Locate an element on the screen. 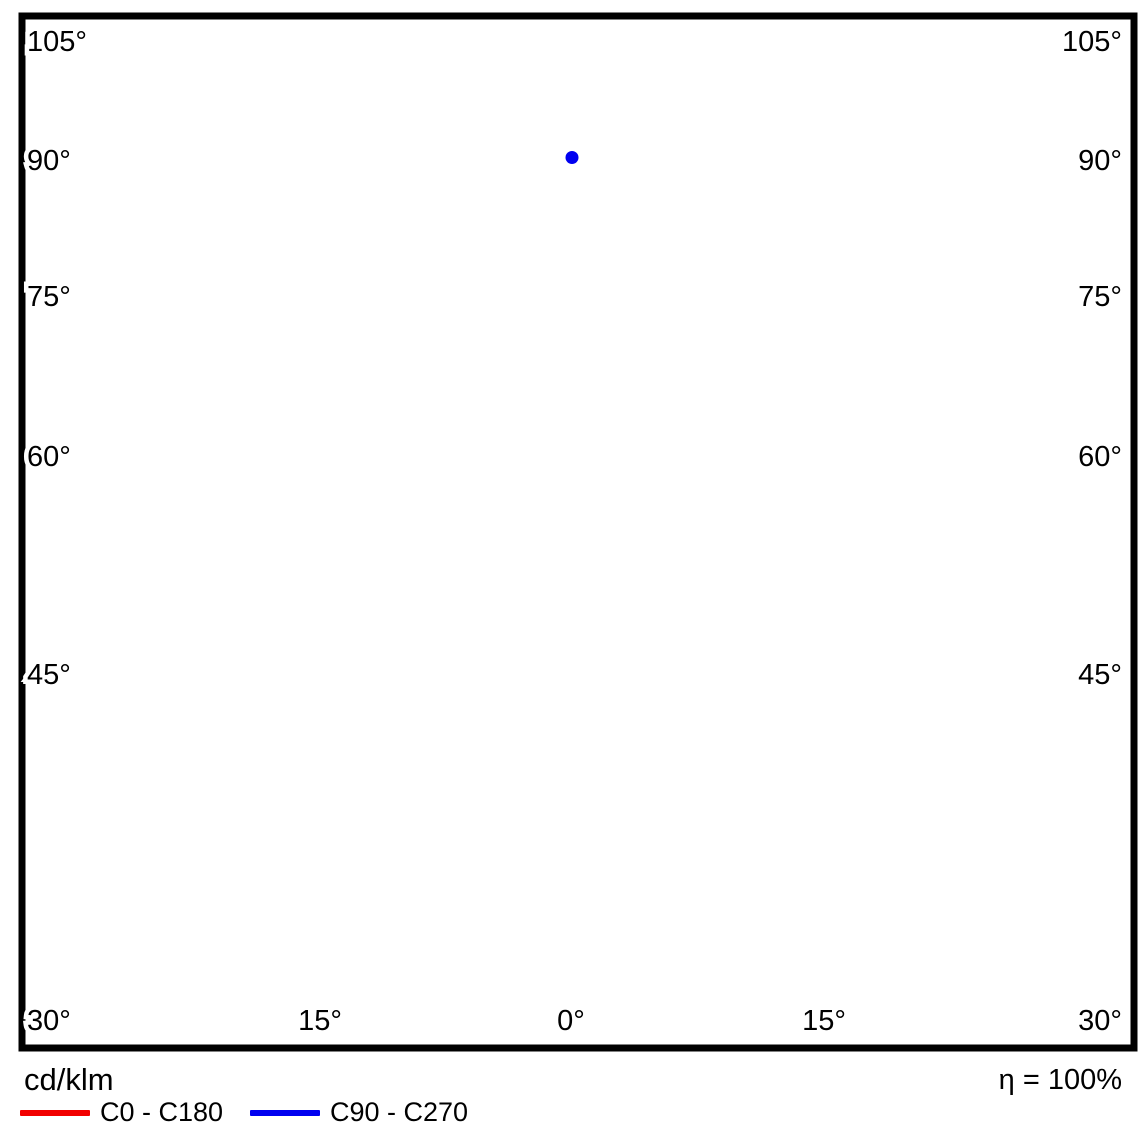 Image resolution: width=1143 pixels, height=1143 pixels. angle-label-right: 45° is located at coordinates (1100, 675).